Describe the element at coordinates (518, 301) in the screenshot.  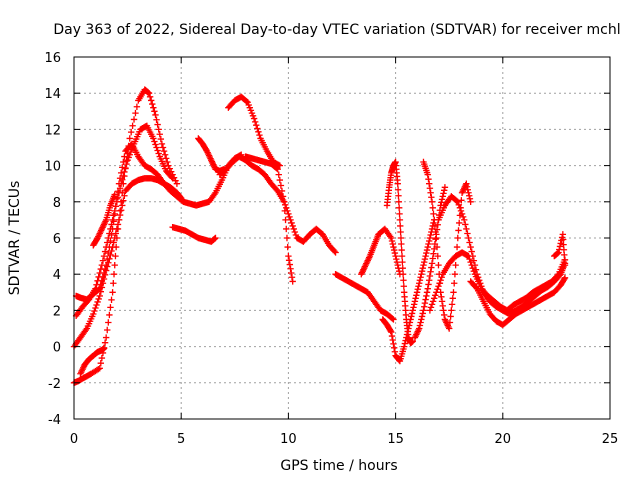
I see `series-track-s` at that location.